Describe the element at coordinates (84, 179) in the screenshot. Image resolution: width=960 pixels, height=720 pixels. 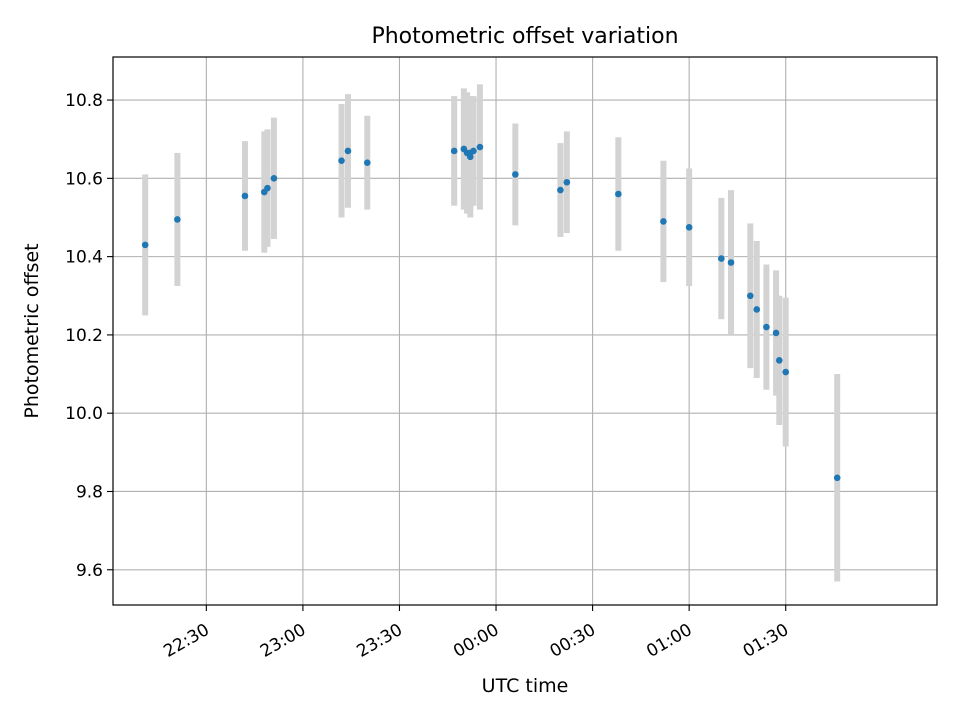
I see `y-tick-label: 10.6` at that location.